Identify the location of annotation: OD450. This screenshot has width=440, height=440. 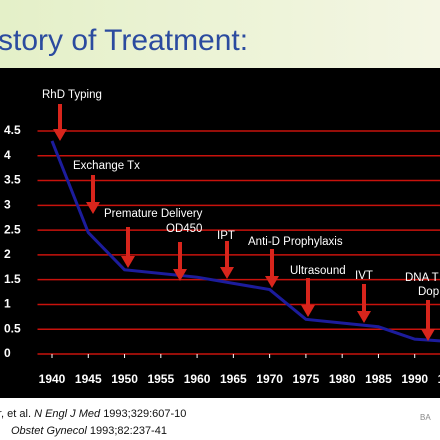
(184, 229).